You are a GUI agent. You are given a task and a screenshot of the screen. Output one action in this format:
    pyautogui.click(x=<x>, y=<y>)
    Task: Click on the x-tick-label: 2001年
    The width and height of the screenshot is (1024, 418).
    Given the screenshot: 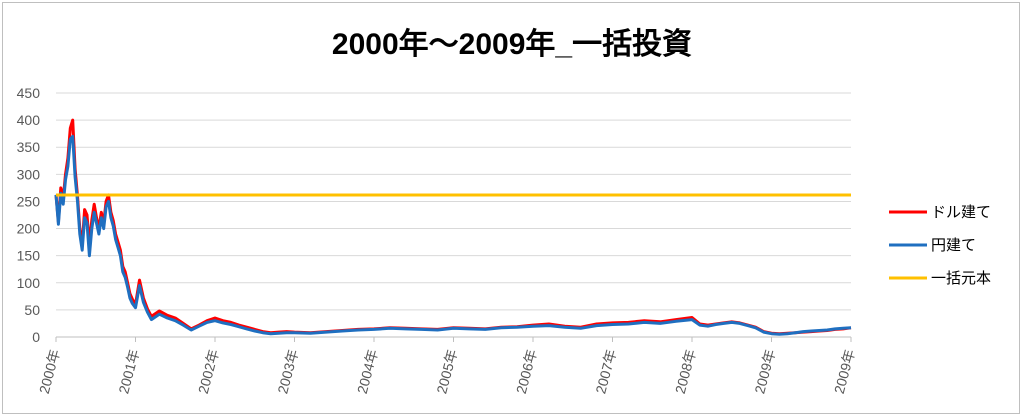 What is the action you would take?
    pyautogui.click(x=128, y=372)
    